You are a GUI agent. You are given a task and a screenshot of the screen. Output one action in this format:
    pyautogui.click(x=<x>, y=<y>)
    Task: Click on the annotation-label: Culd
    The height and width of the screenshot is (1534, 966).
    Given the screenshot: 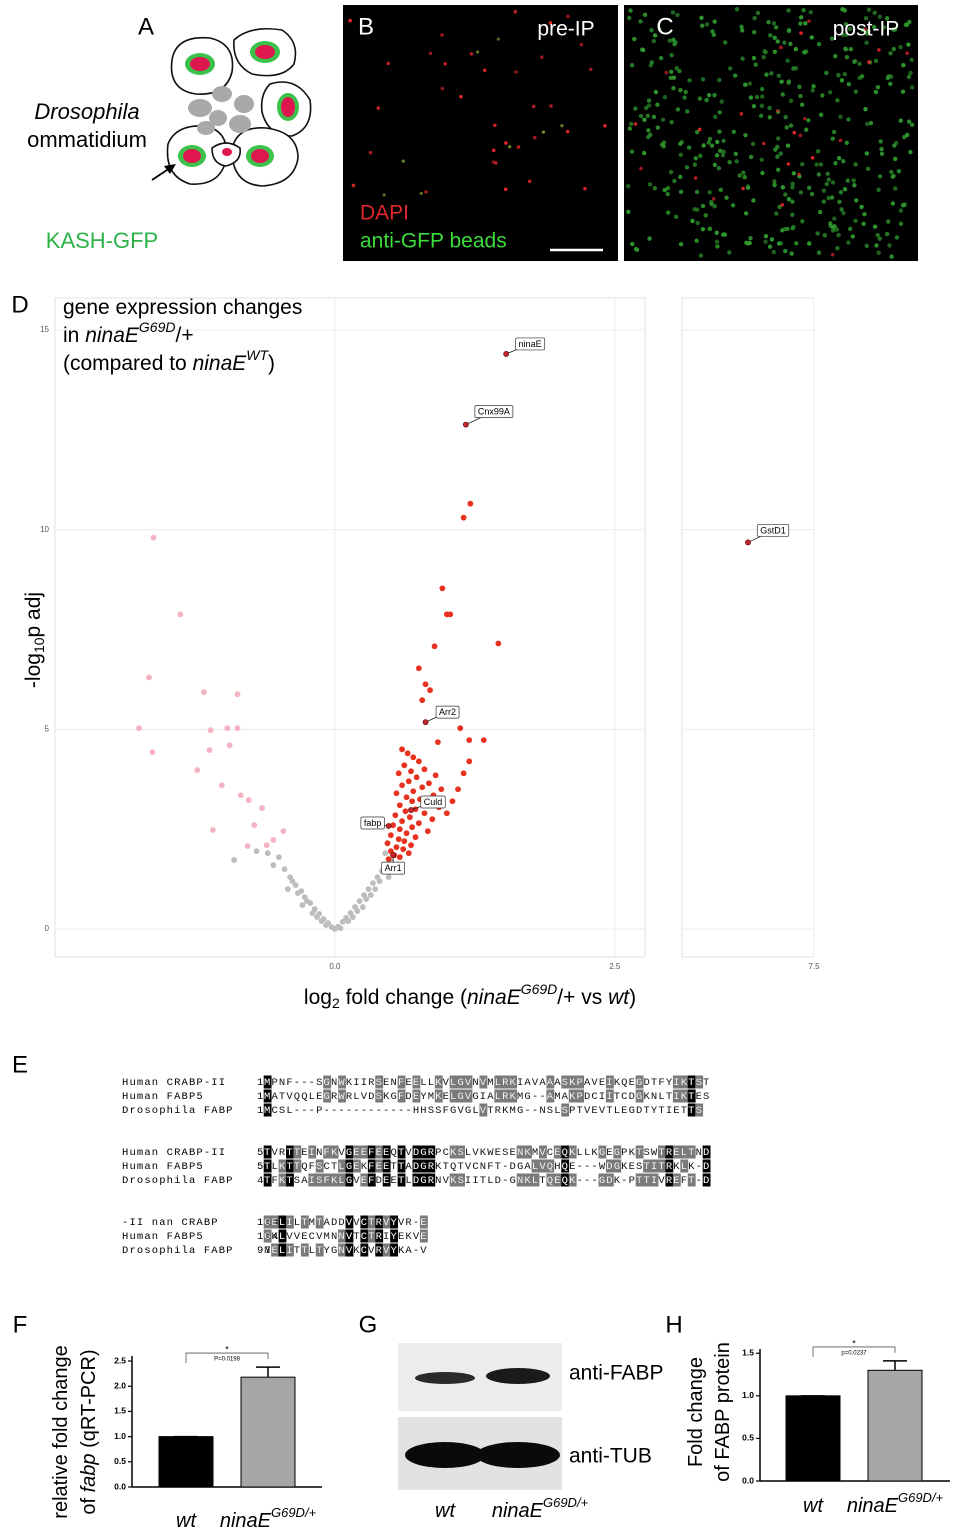 What is the action you would take?
    pyautogui.click(x=433, y=802)
    